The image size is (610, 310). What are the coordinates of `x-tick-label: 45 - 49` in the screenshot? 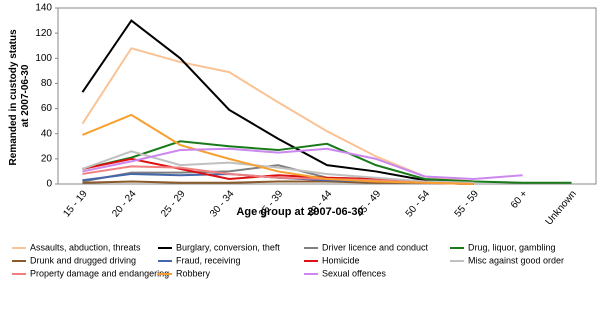 It's located at (369, 203).